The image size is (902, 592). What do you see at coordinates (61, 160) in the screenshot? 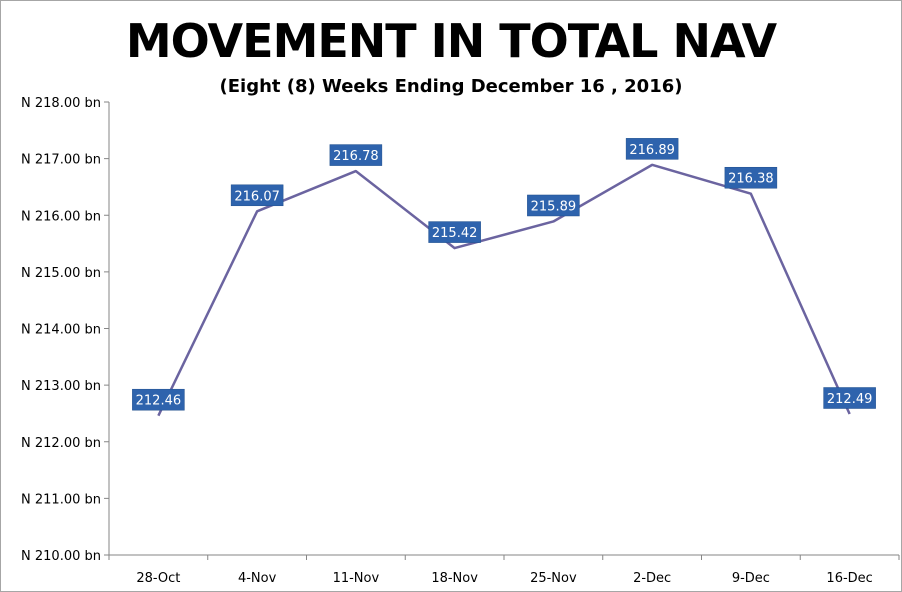
I see `y-tick-label: N 217.00 bn` at bounding box center [61, 160].